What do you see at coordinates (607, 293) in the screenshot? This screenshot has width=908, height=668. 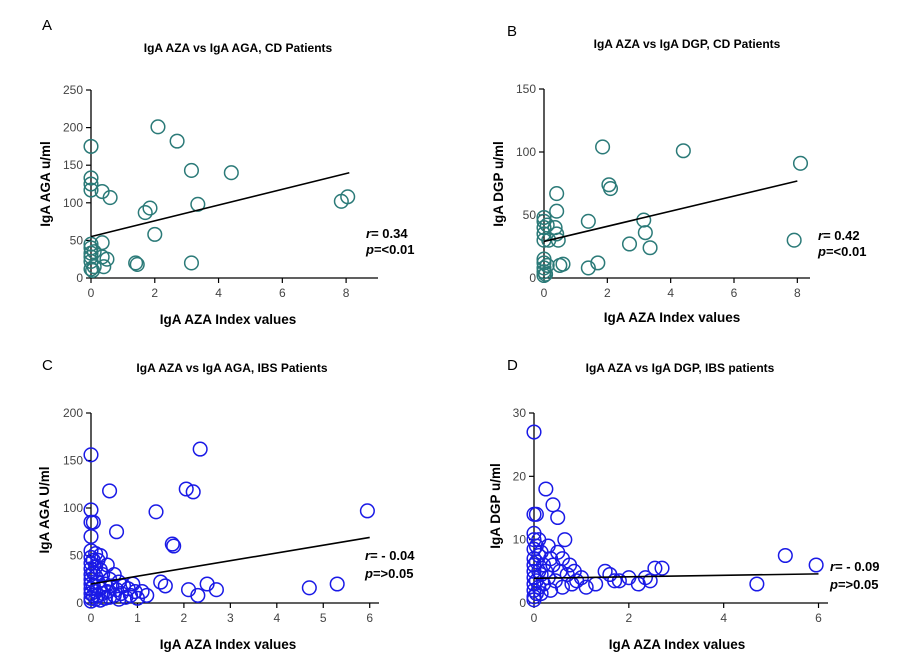 I see `panel-b-x-tick-label: 2` at bounding box center [607, 293].